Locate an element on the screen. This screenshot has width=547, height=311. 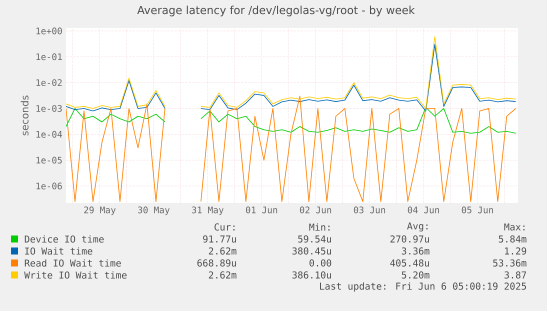
text: Last update: Fri Jun 6 05:00:19 2025 is located at coordinates (423, 287).